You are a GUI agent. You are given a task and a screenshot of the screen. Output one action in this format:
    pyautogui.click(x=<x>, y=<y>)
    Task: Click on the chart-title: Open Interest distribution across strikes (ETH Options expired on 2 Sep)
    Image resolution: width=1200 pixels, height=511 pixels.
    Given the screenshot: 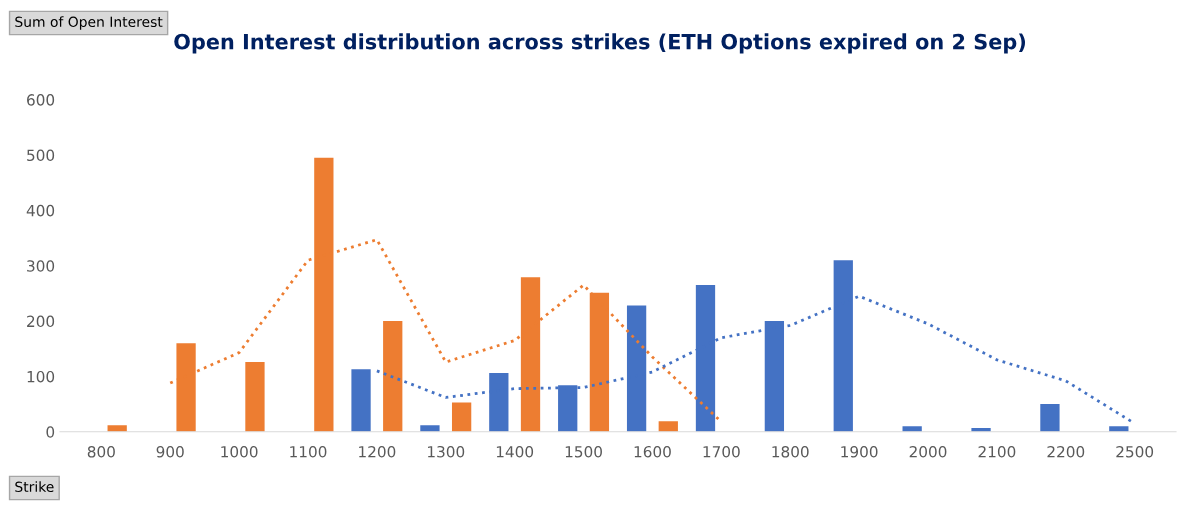 What is the action you would take?
    pyautogui.click(x=600, y=43)
    